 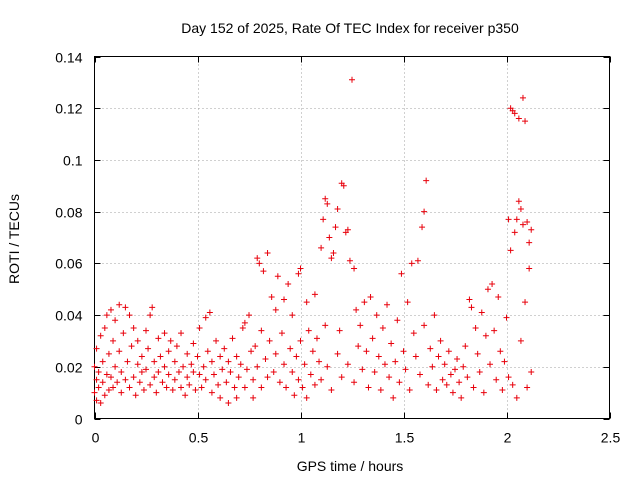 What do you see at coordinates (68, 264) in the screenshot?
I see `y-tick-label: 0.06` at bounding box center [68, 264].